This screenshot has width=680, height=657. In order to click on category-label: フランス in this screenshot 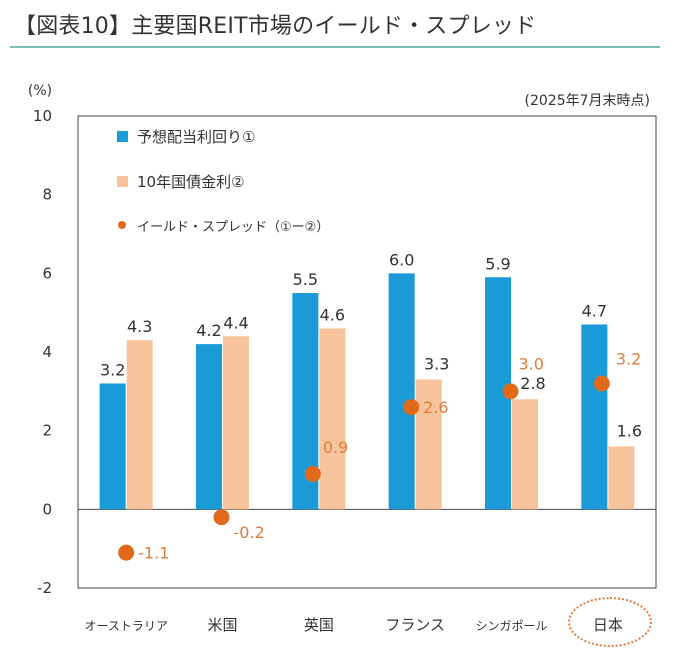, I will do `click(415, 625)`.